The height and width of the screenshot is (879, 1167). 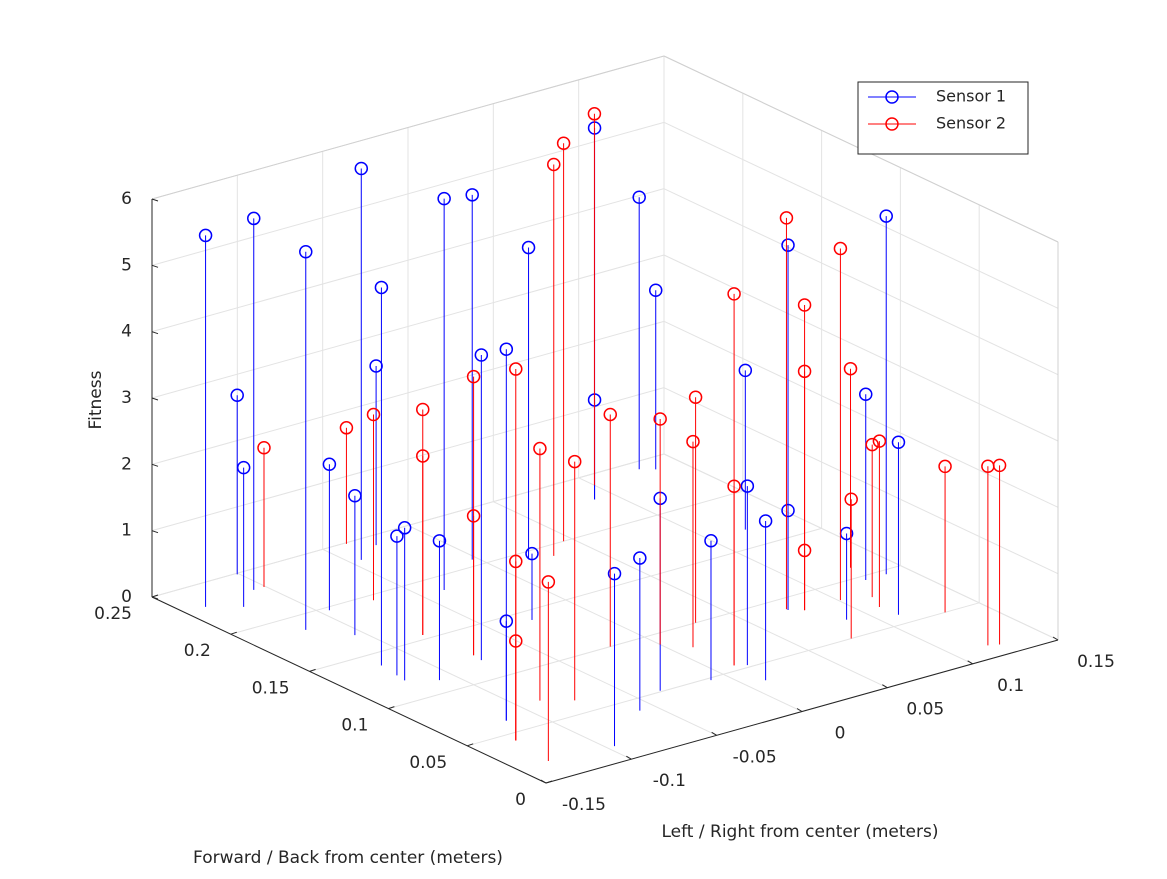 What do you see at coordinates (271, 688) in the screenshot?
I see `y-tick-label: 0.15` at bounding box center [271, 688].